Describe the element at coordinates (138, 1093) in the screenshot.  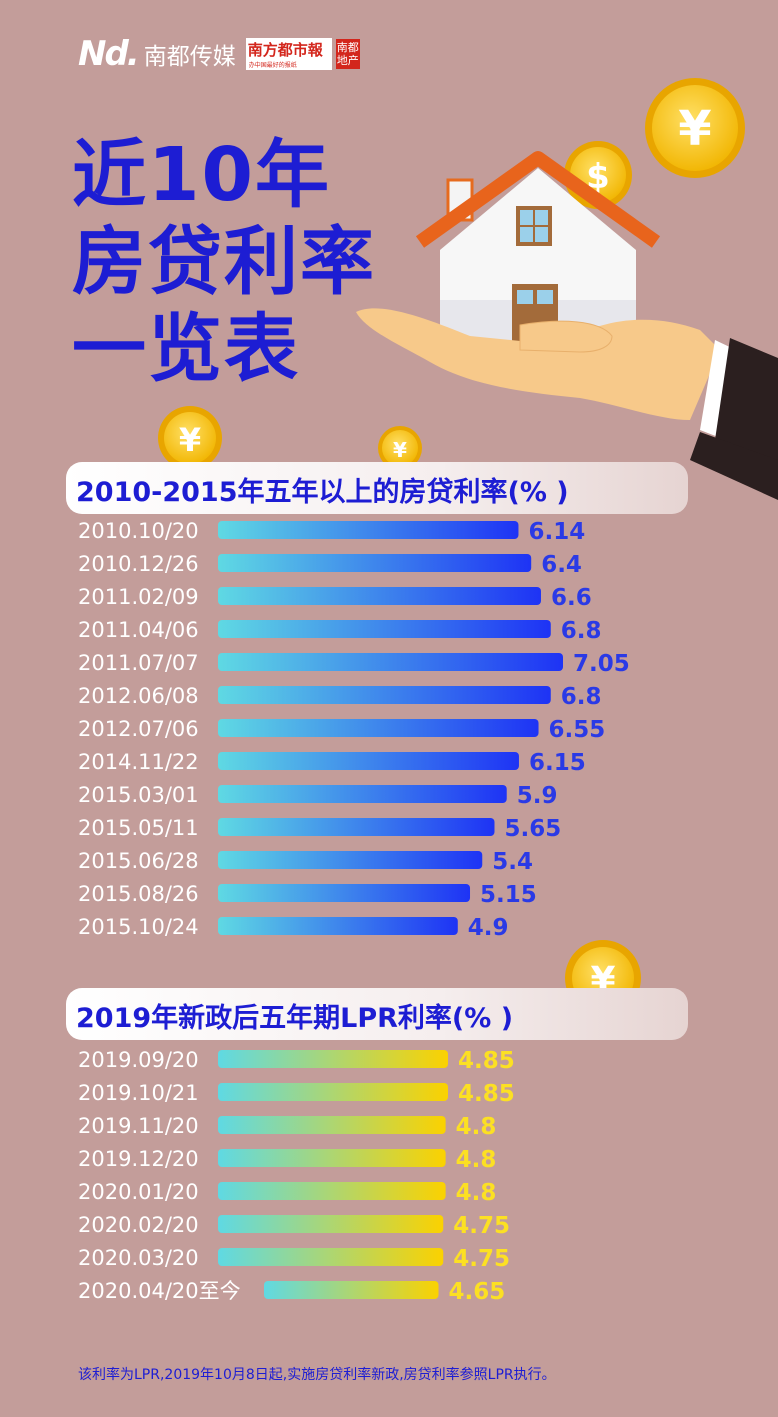
I see `category-label: 2019.10/21` at that location.